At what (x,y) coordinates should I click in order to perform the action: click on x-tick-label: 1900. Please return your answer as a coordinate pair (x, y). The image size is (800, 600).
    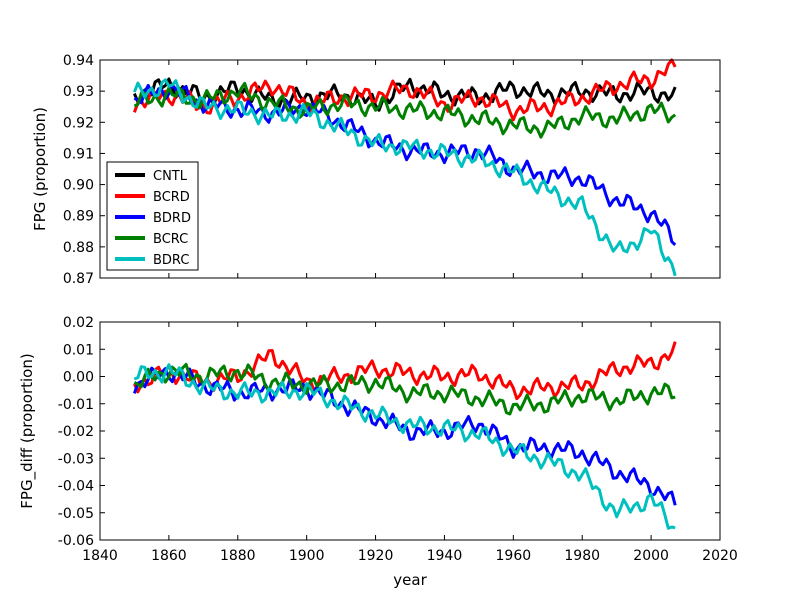
    Looking at the image, I should click on (307, 556).